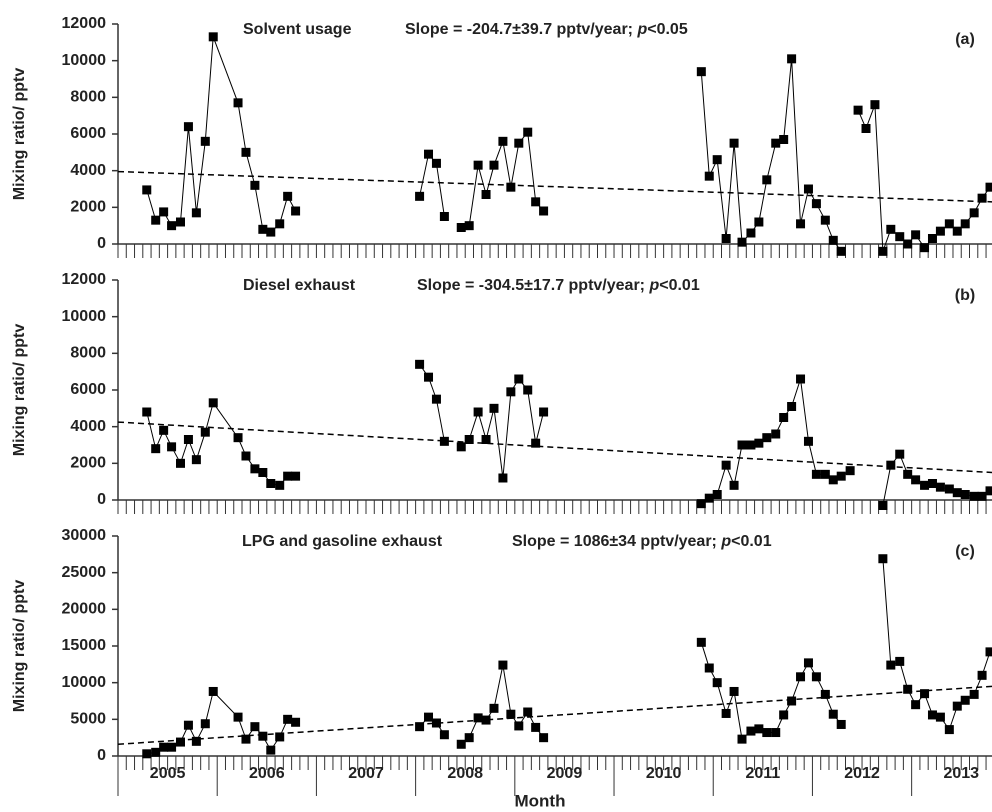 The width and height of the screenshot is (992, 812). I want to click on panel-title: LPG and gasoline exhaust, so click(342, 541).